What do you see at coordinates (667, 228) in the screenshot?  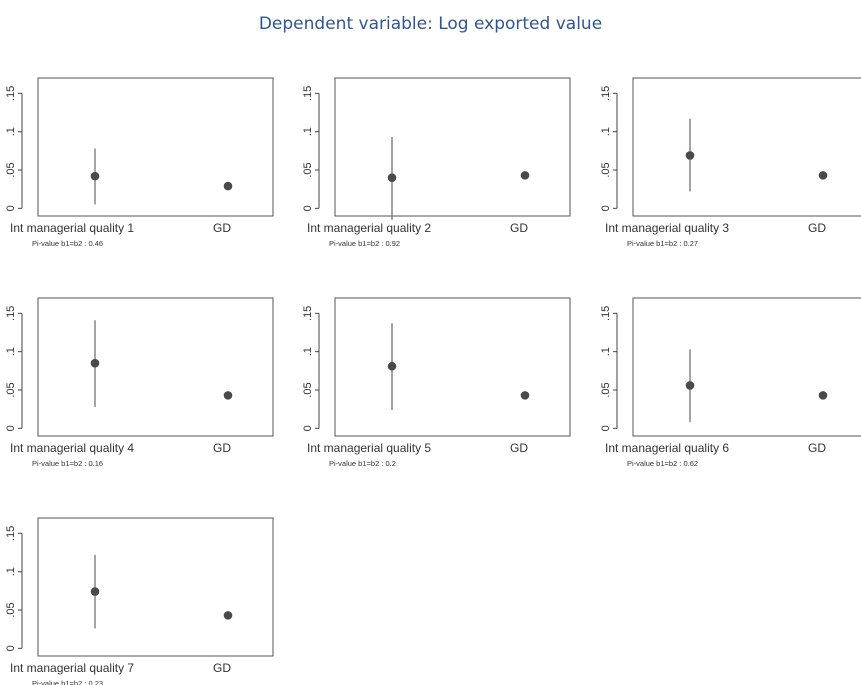 I see `category-label: Int managerial quality 3` at bounding box center [667, 228].